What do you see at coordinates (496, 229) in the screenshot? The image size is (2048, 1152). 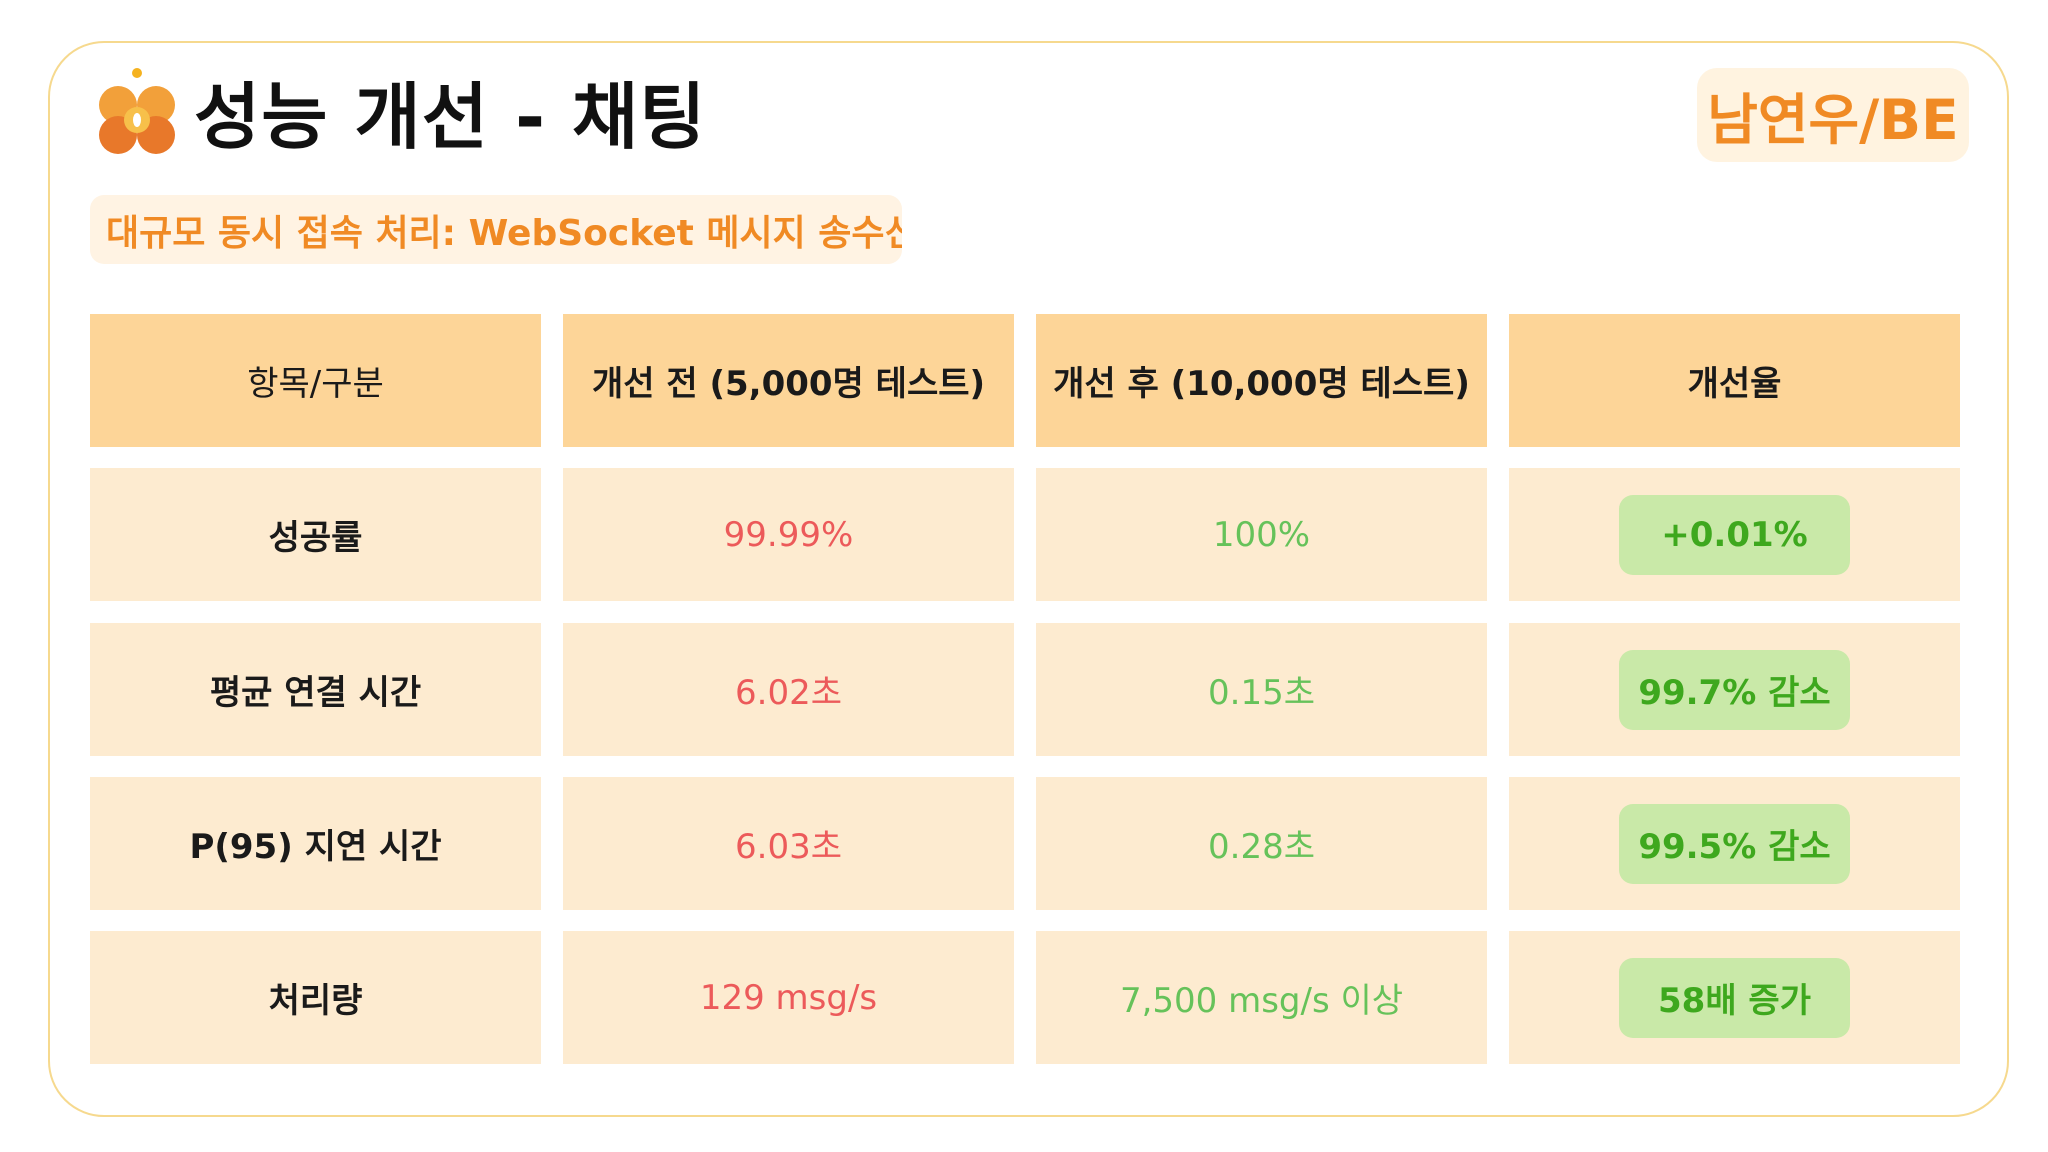 I see `section-subtitle: 대규모 동시 접속 처리: WebSocket 메시지 송수신` at bounding box center [496, 229].